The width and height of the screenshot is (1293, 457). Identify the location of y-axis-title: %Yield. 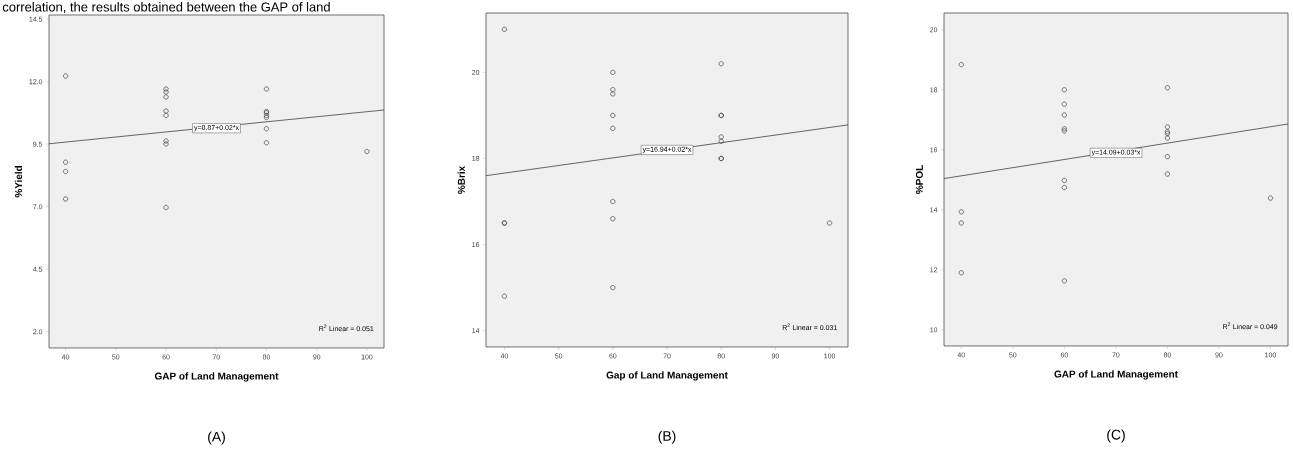
(18, 181).